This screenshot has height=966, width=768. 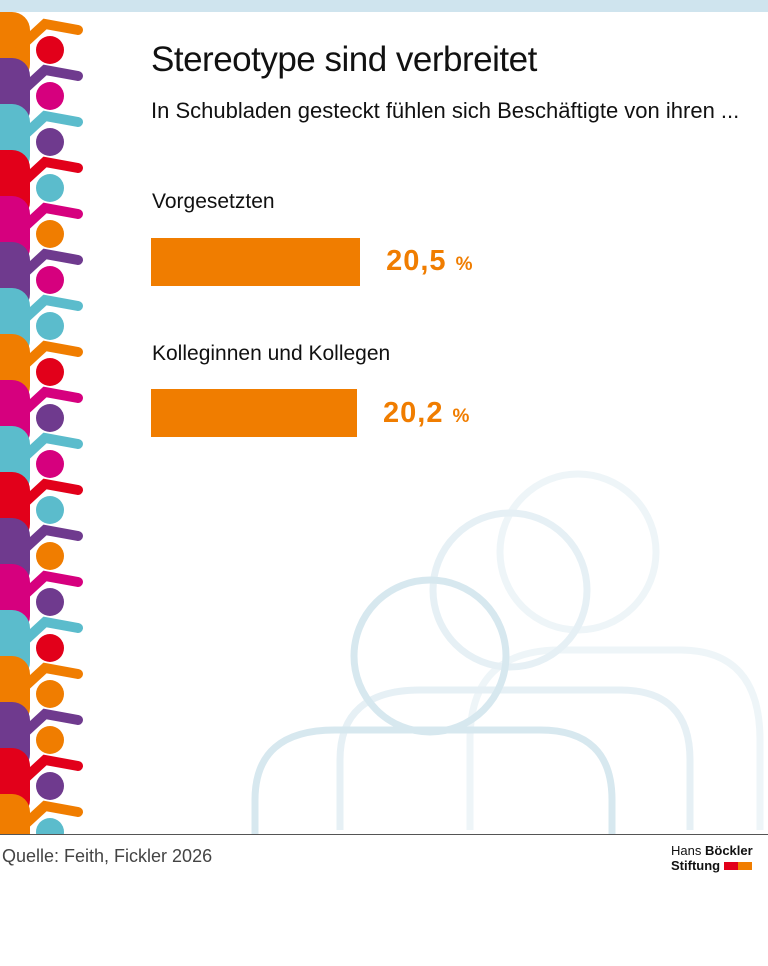 I want to click on person-body-front, so click(x=433, y=780).